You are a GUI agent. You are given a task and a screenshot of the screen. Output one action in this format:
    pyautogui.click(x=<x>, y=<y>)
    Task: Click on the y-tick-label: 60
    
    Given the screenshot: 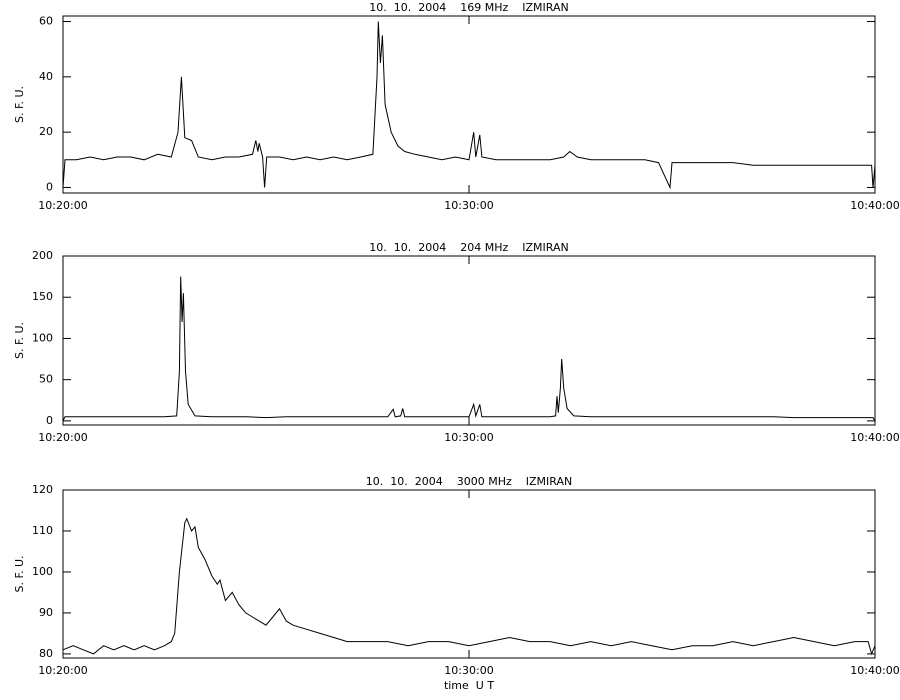 What is the action you would take?
    pyautogui.click(x=46, y=21)
    